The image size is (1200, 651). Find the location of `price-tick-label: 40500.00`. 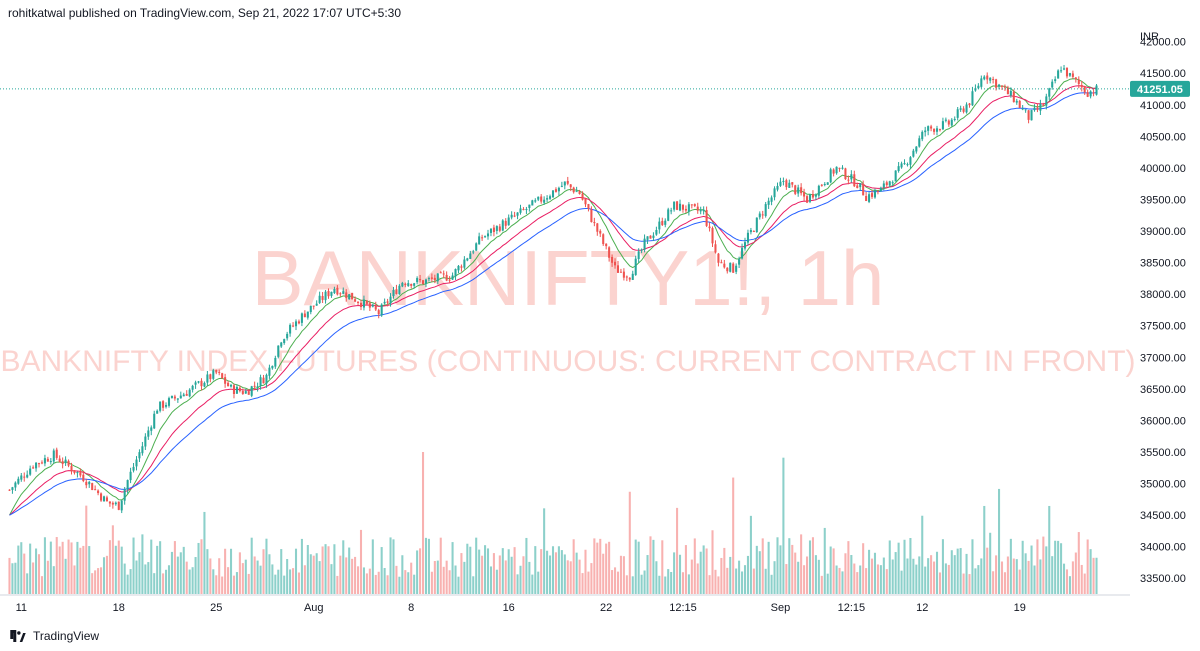

price-tick-label: 40500.00 is located at coordinates (1163, 137).